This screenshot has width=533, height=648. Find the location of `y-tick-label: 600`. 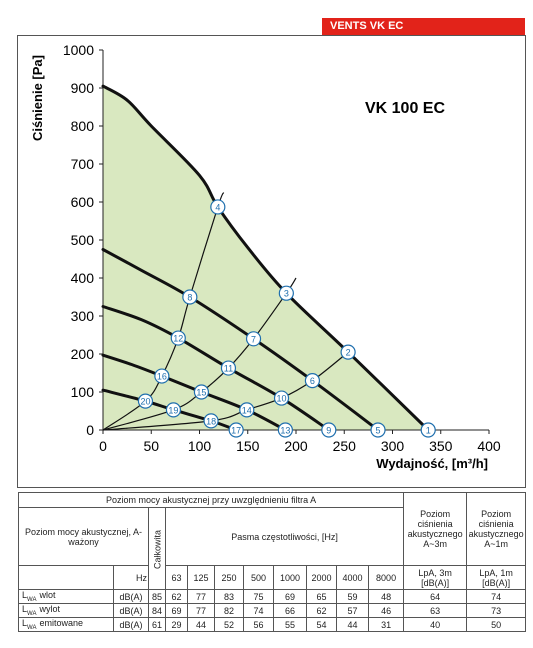

y-tick-label: 600 is located at coordinates (83, 202).